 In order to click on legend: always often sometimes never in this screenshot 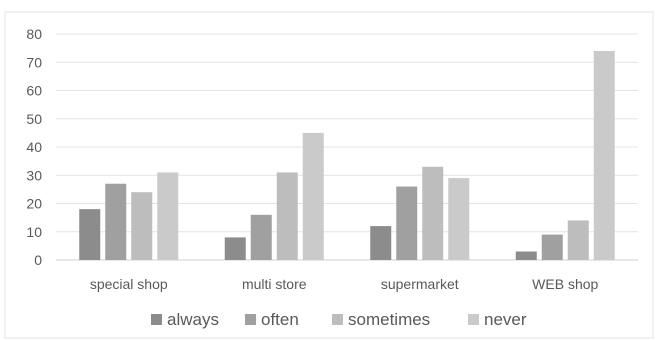, I will do `click(339, 319)`.